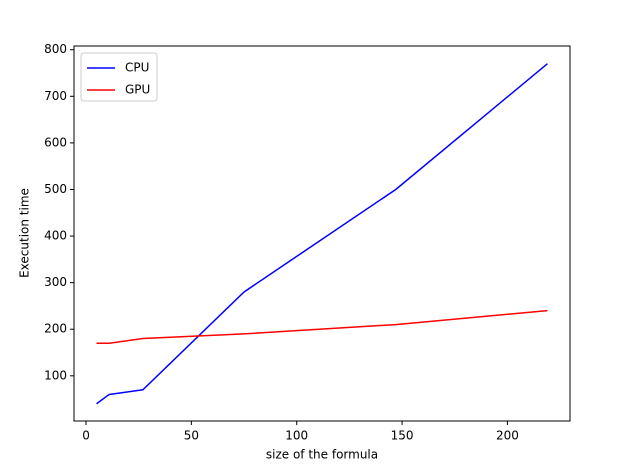 The image size is (631, 468). What do you see at coordinates (296, 436) in the screenshot?
I see `x-tick-label: 100` at bounding box center [296, 436].